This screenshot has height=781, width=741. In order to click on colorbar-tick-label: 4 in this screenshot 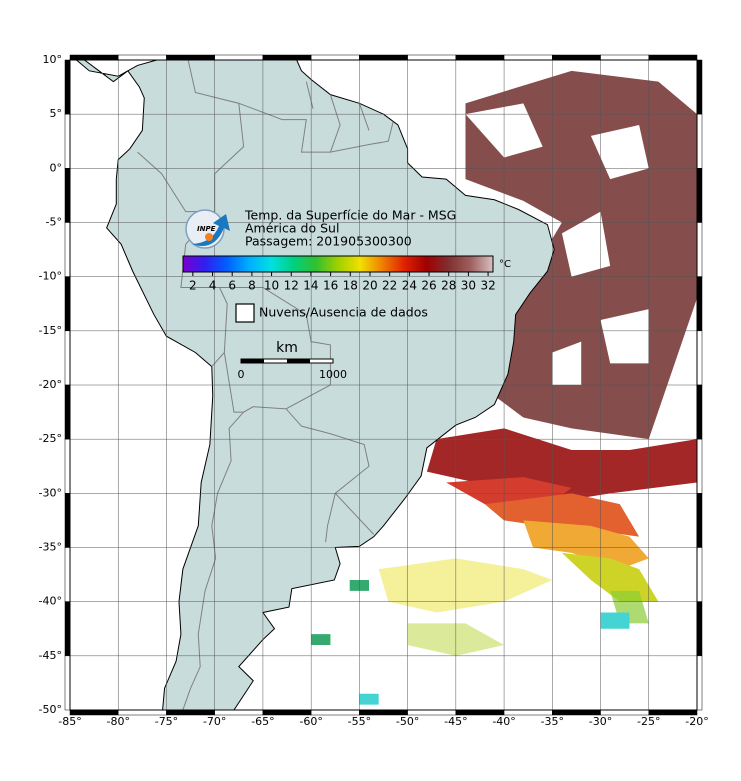, I will do `click(213, 286)`.